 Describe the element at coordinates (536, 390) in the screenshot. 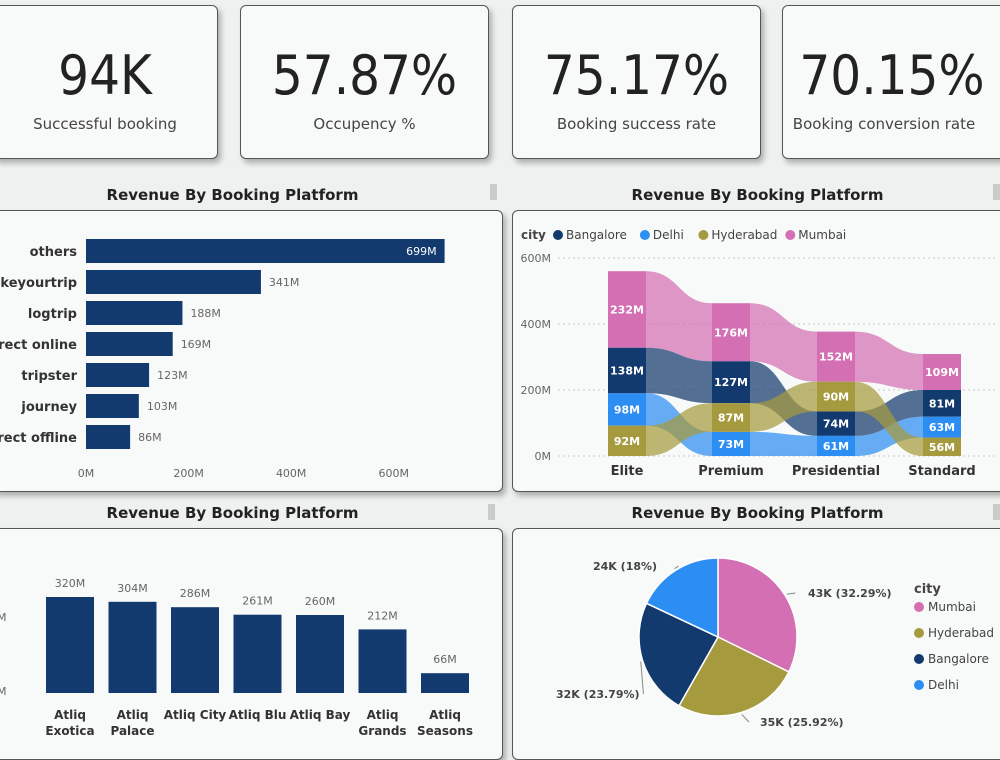

I see `y-tick-label: 200M` at that location.